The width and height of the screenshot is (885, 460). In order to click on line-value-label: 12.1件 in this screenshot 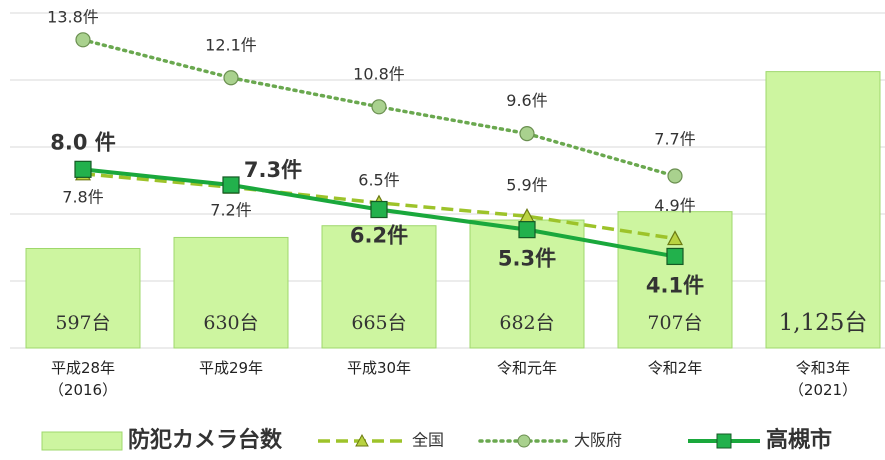, I will do `click(231, 44)`.